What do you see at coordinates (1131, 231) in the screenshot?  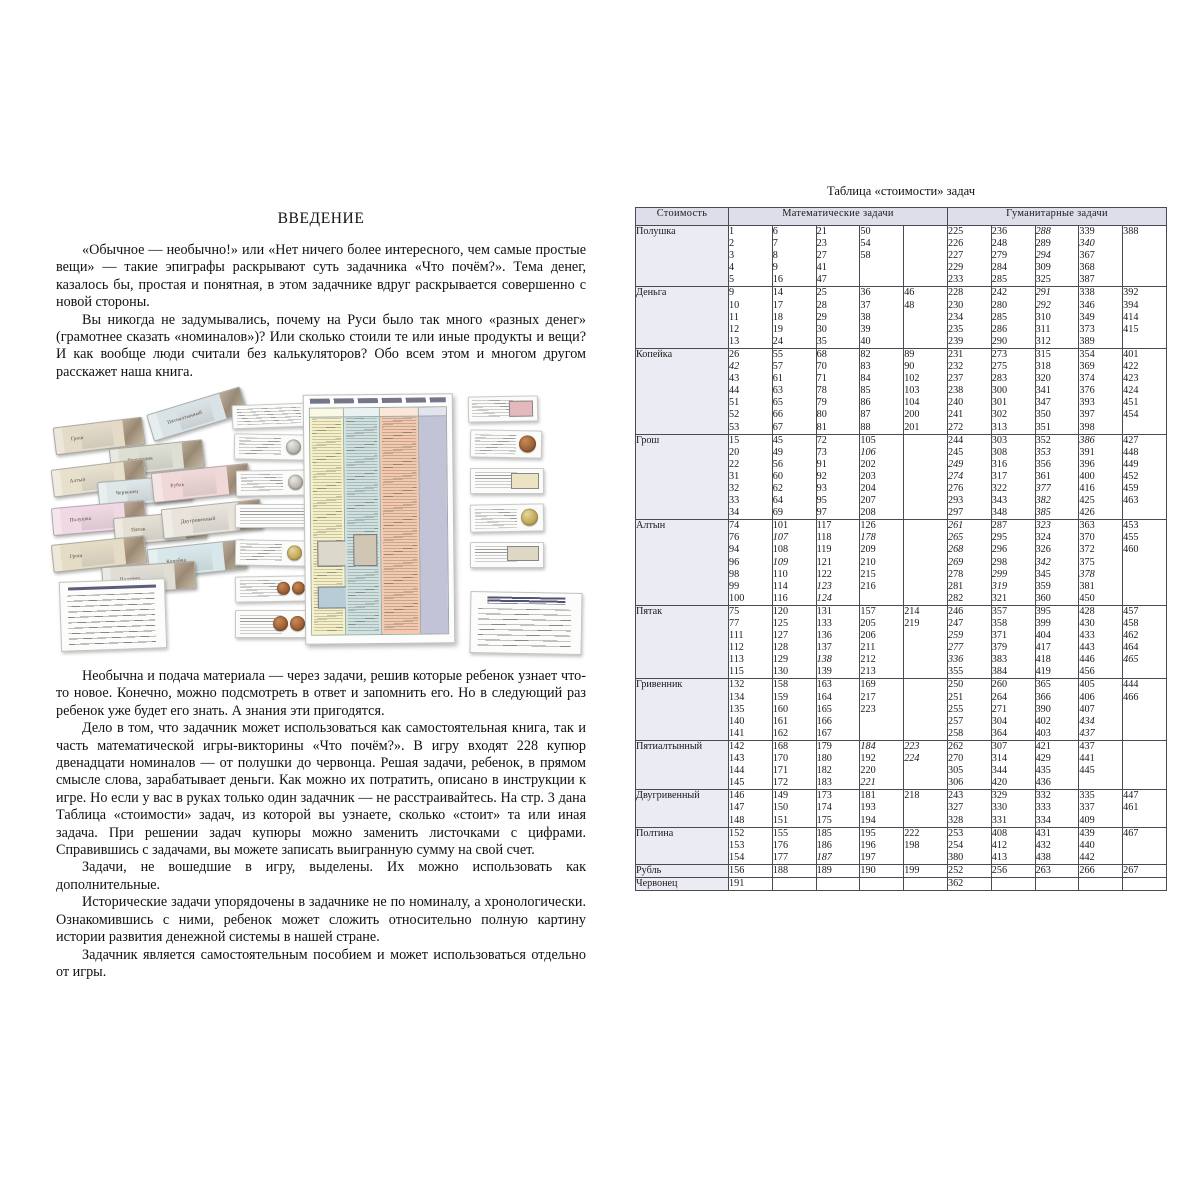 I see `task-number: 388` at bounding box center [1131, 231].